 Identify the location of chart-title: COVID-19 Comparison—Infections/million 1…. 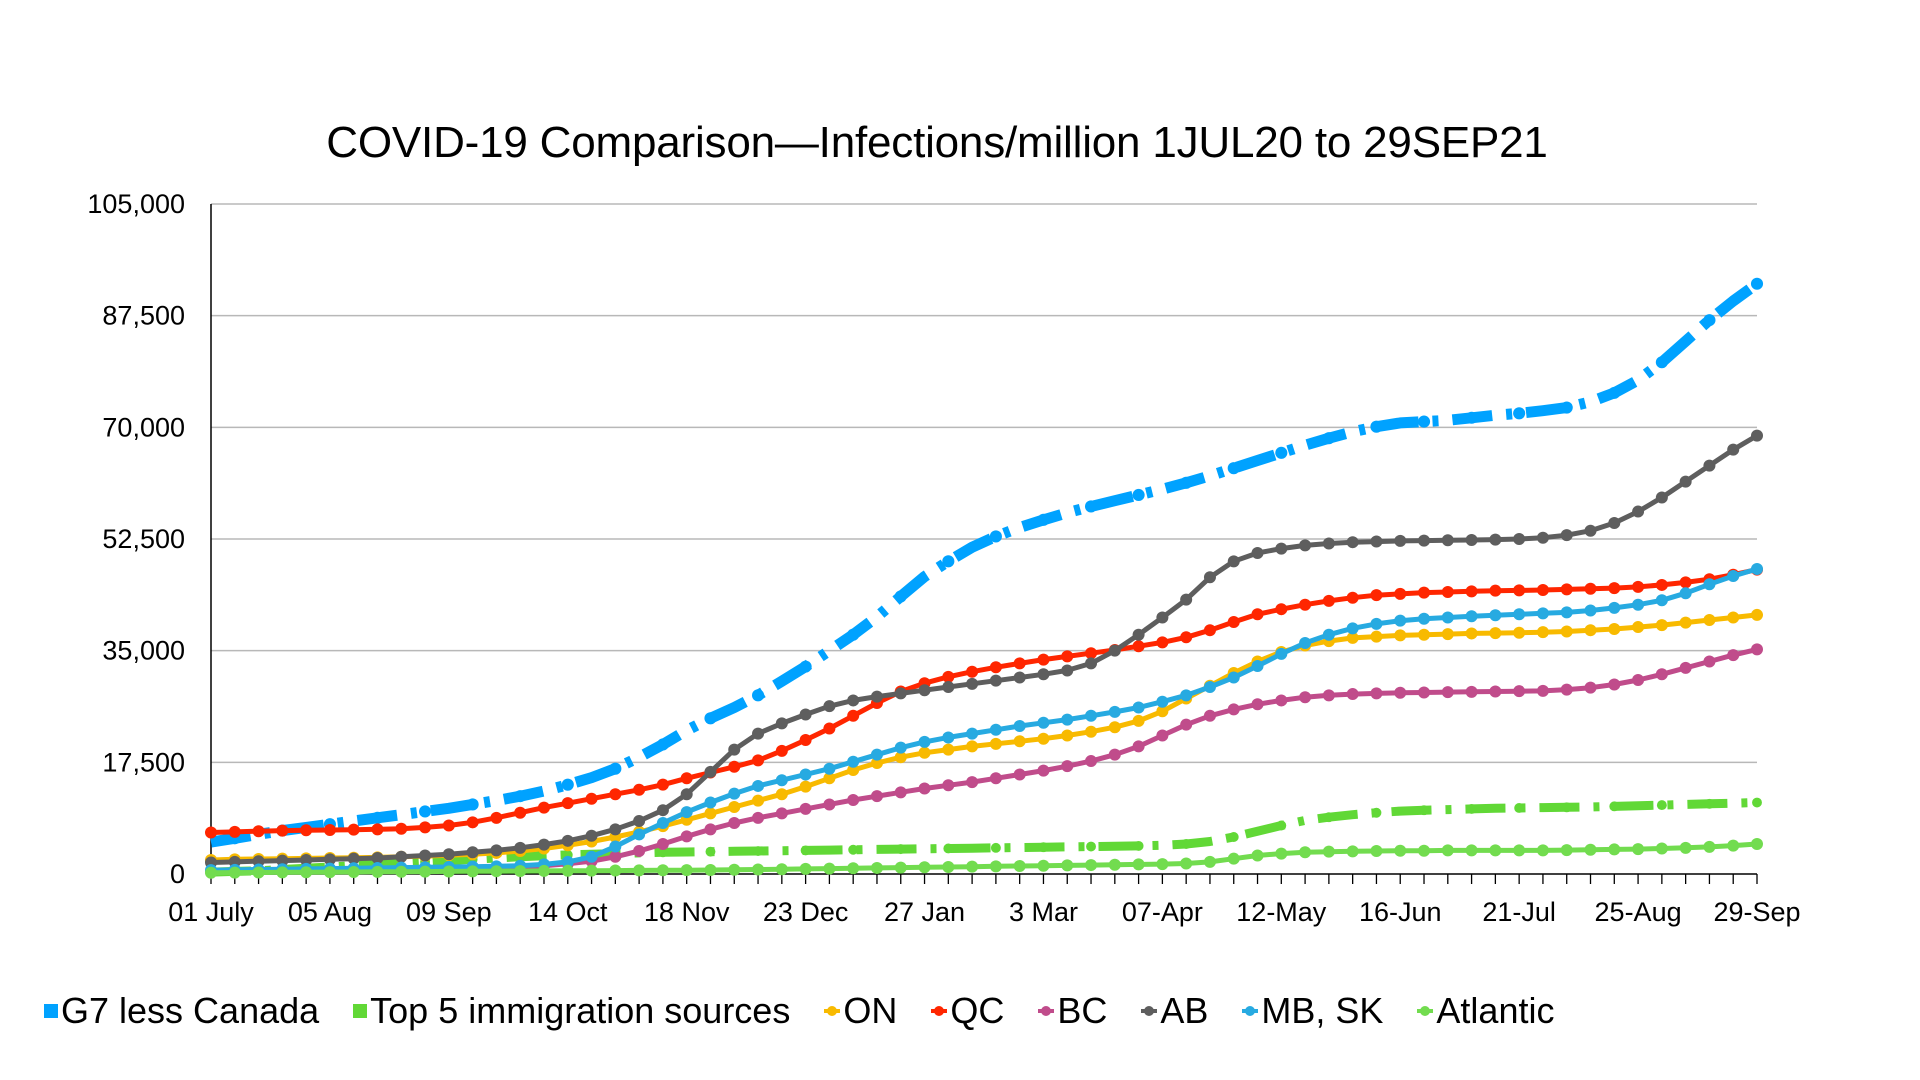
(937, 142).